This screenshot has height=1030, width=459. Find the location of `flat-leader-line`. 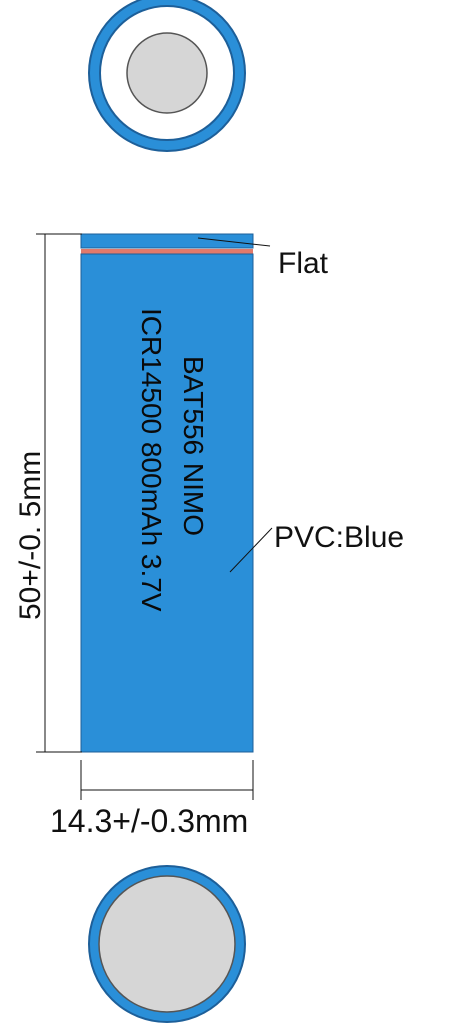

flat-leader-line is located at coordinates (234, 242).